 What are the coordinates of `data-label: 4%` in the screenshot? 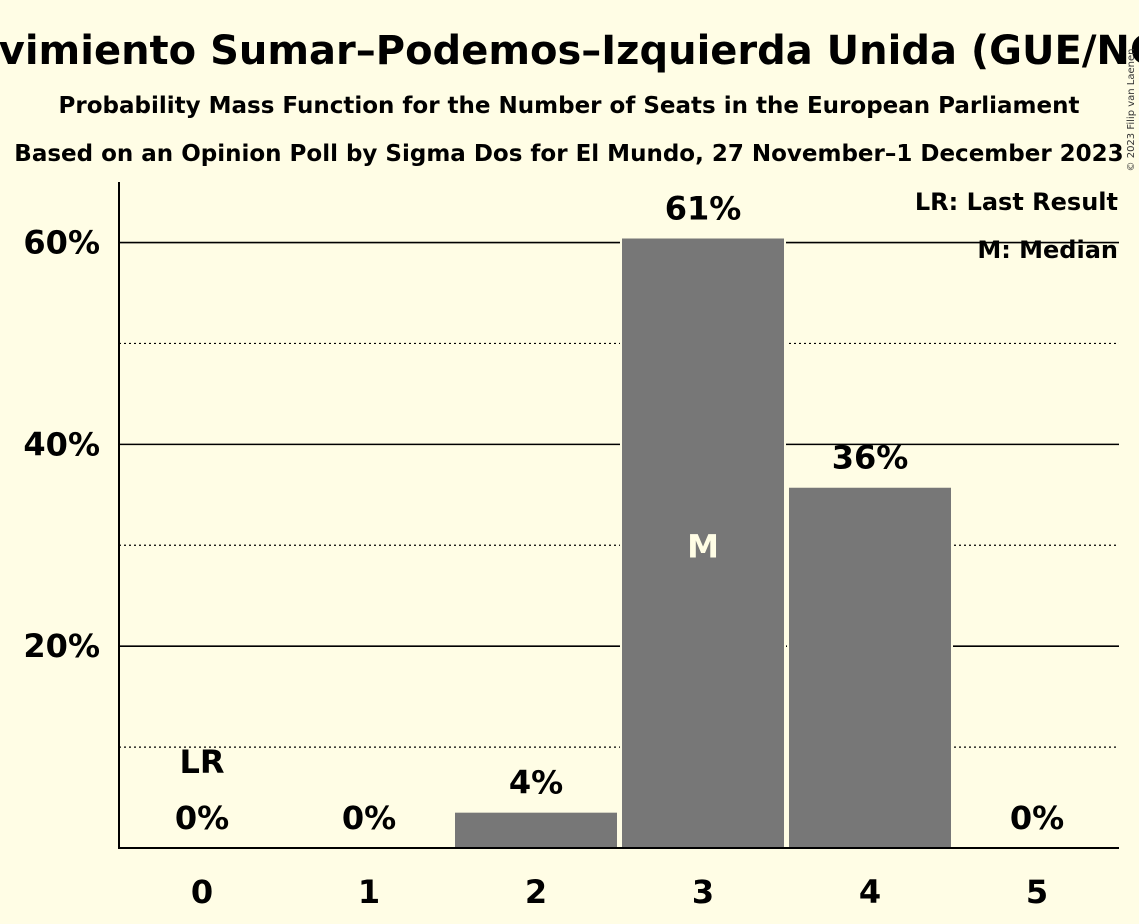 It's located at (536, 783).